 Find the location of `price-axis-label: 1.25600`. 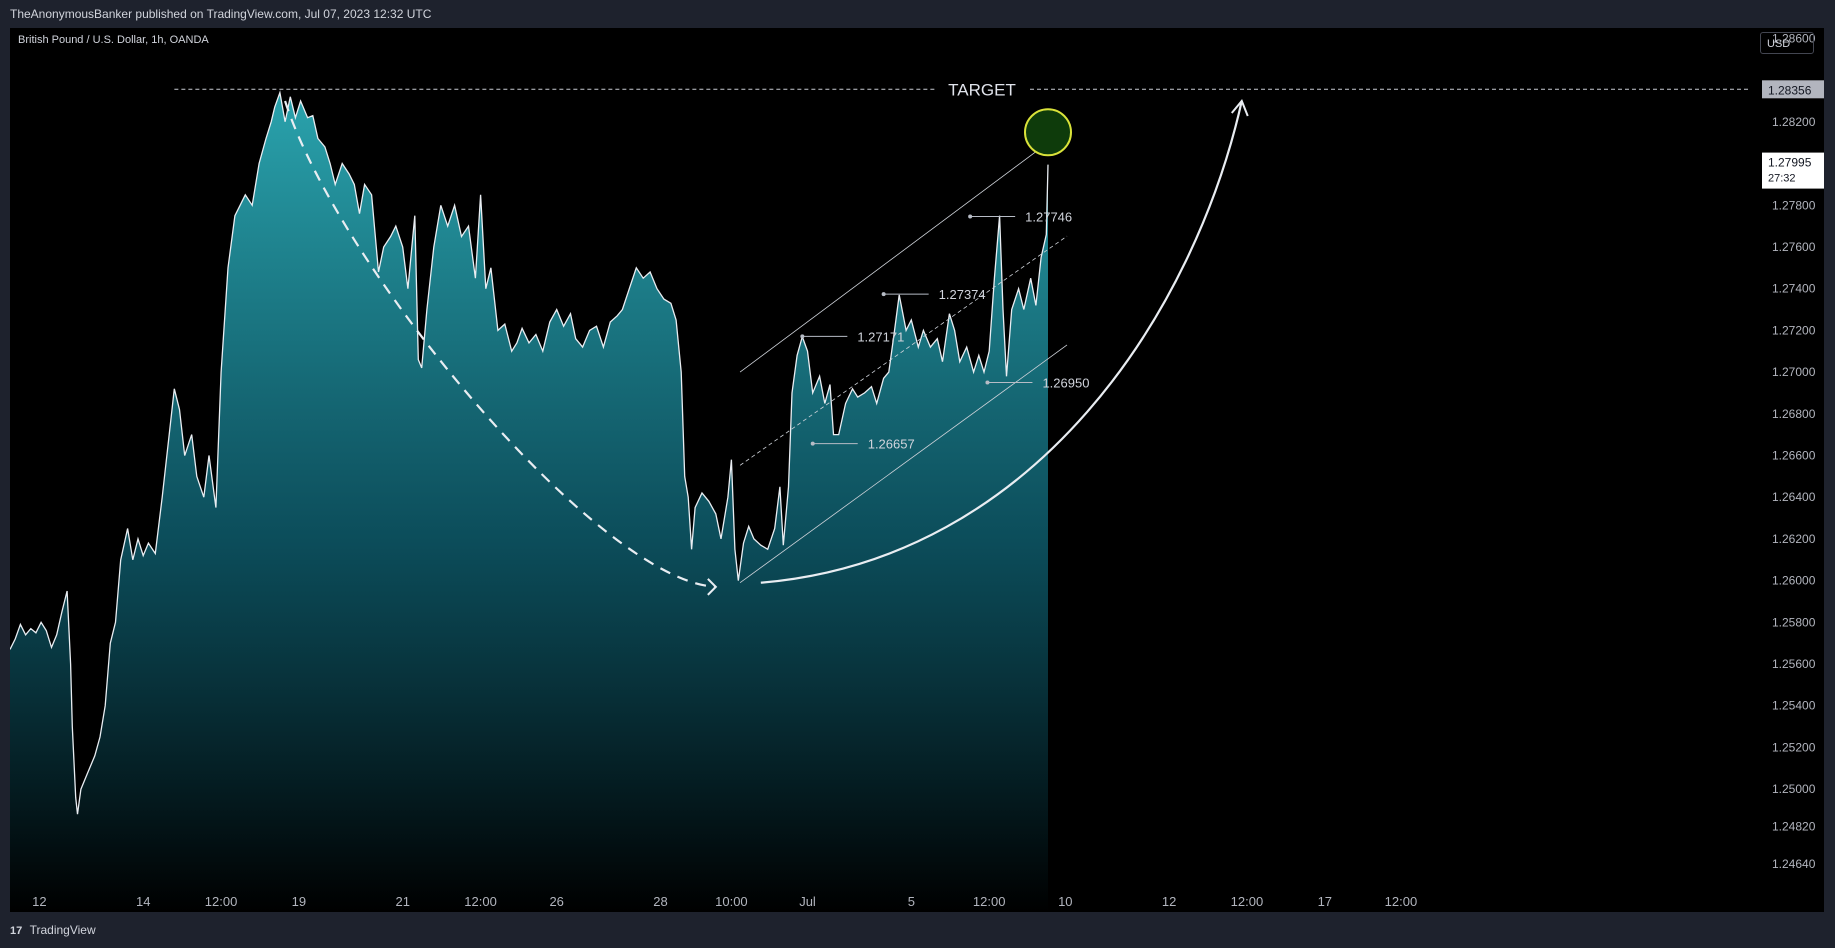

price-axis-label: 1.25600 is located at coordinates (1794, 664).